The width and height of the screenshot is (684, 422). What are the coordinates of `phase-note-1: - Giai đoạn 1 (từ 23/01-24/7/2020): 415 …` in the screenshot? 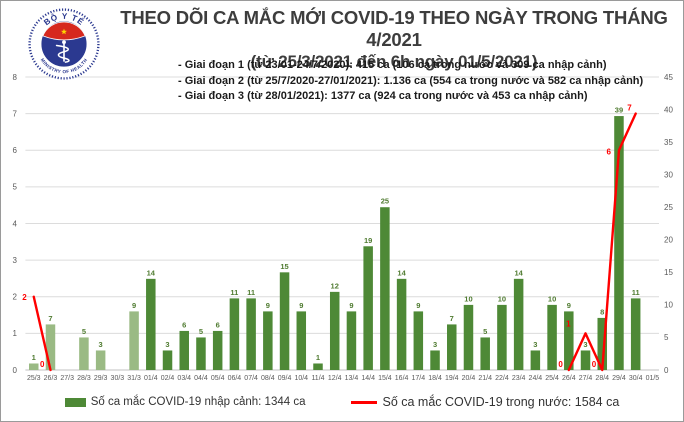 It's located at (392, 65).